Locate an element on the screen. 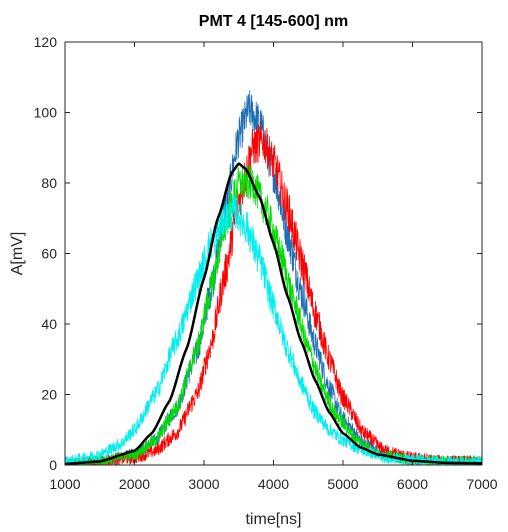 This screenshot has width=508, height=532. y-tick-label: 20 is located at coordinates (49, 395).